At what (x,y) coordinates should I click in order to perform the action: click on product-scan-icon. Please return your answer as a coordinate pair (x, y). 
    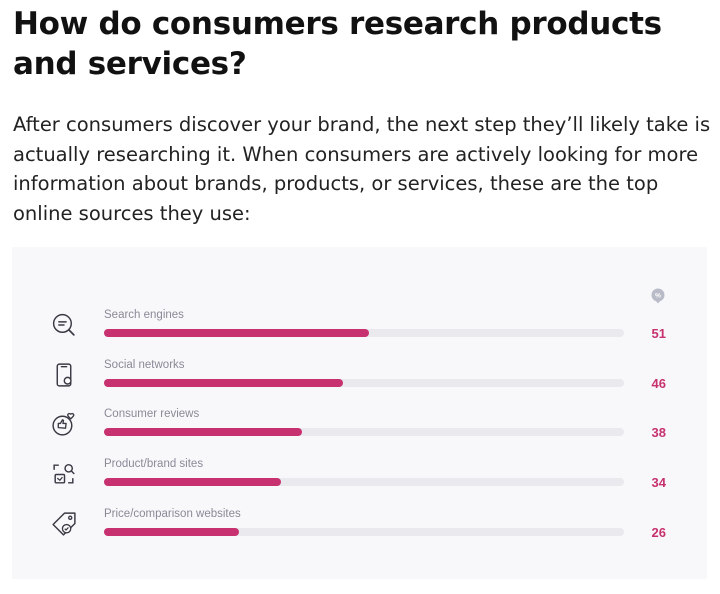
    Looking at the image, I should click on (64, 474).